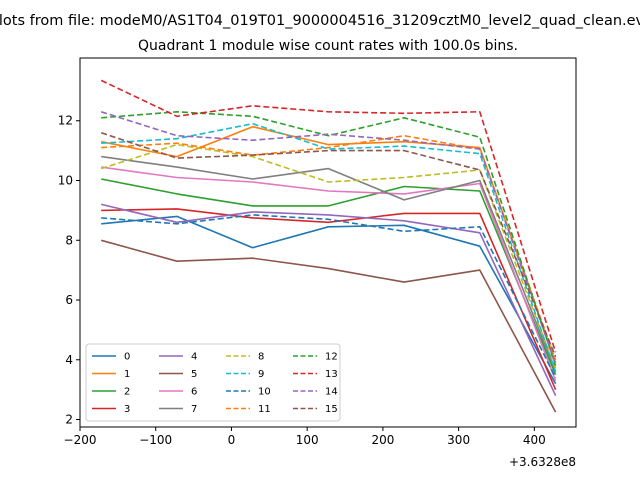 Image resolution: width=640 pixels, height=484 pixels. Describe the element at coordinates (458, 440) in the screenshot. I see `x-tick-label: 300` at that location.